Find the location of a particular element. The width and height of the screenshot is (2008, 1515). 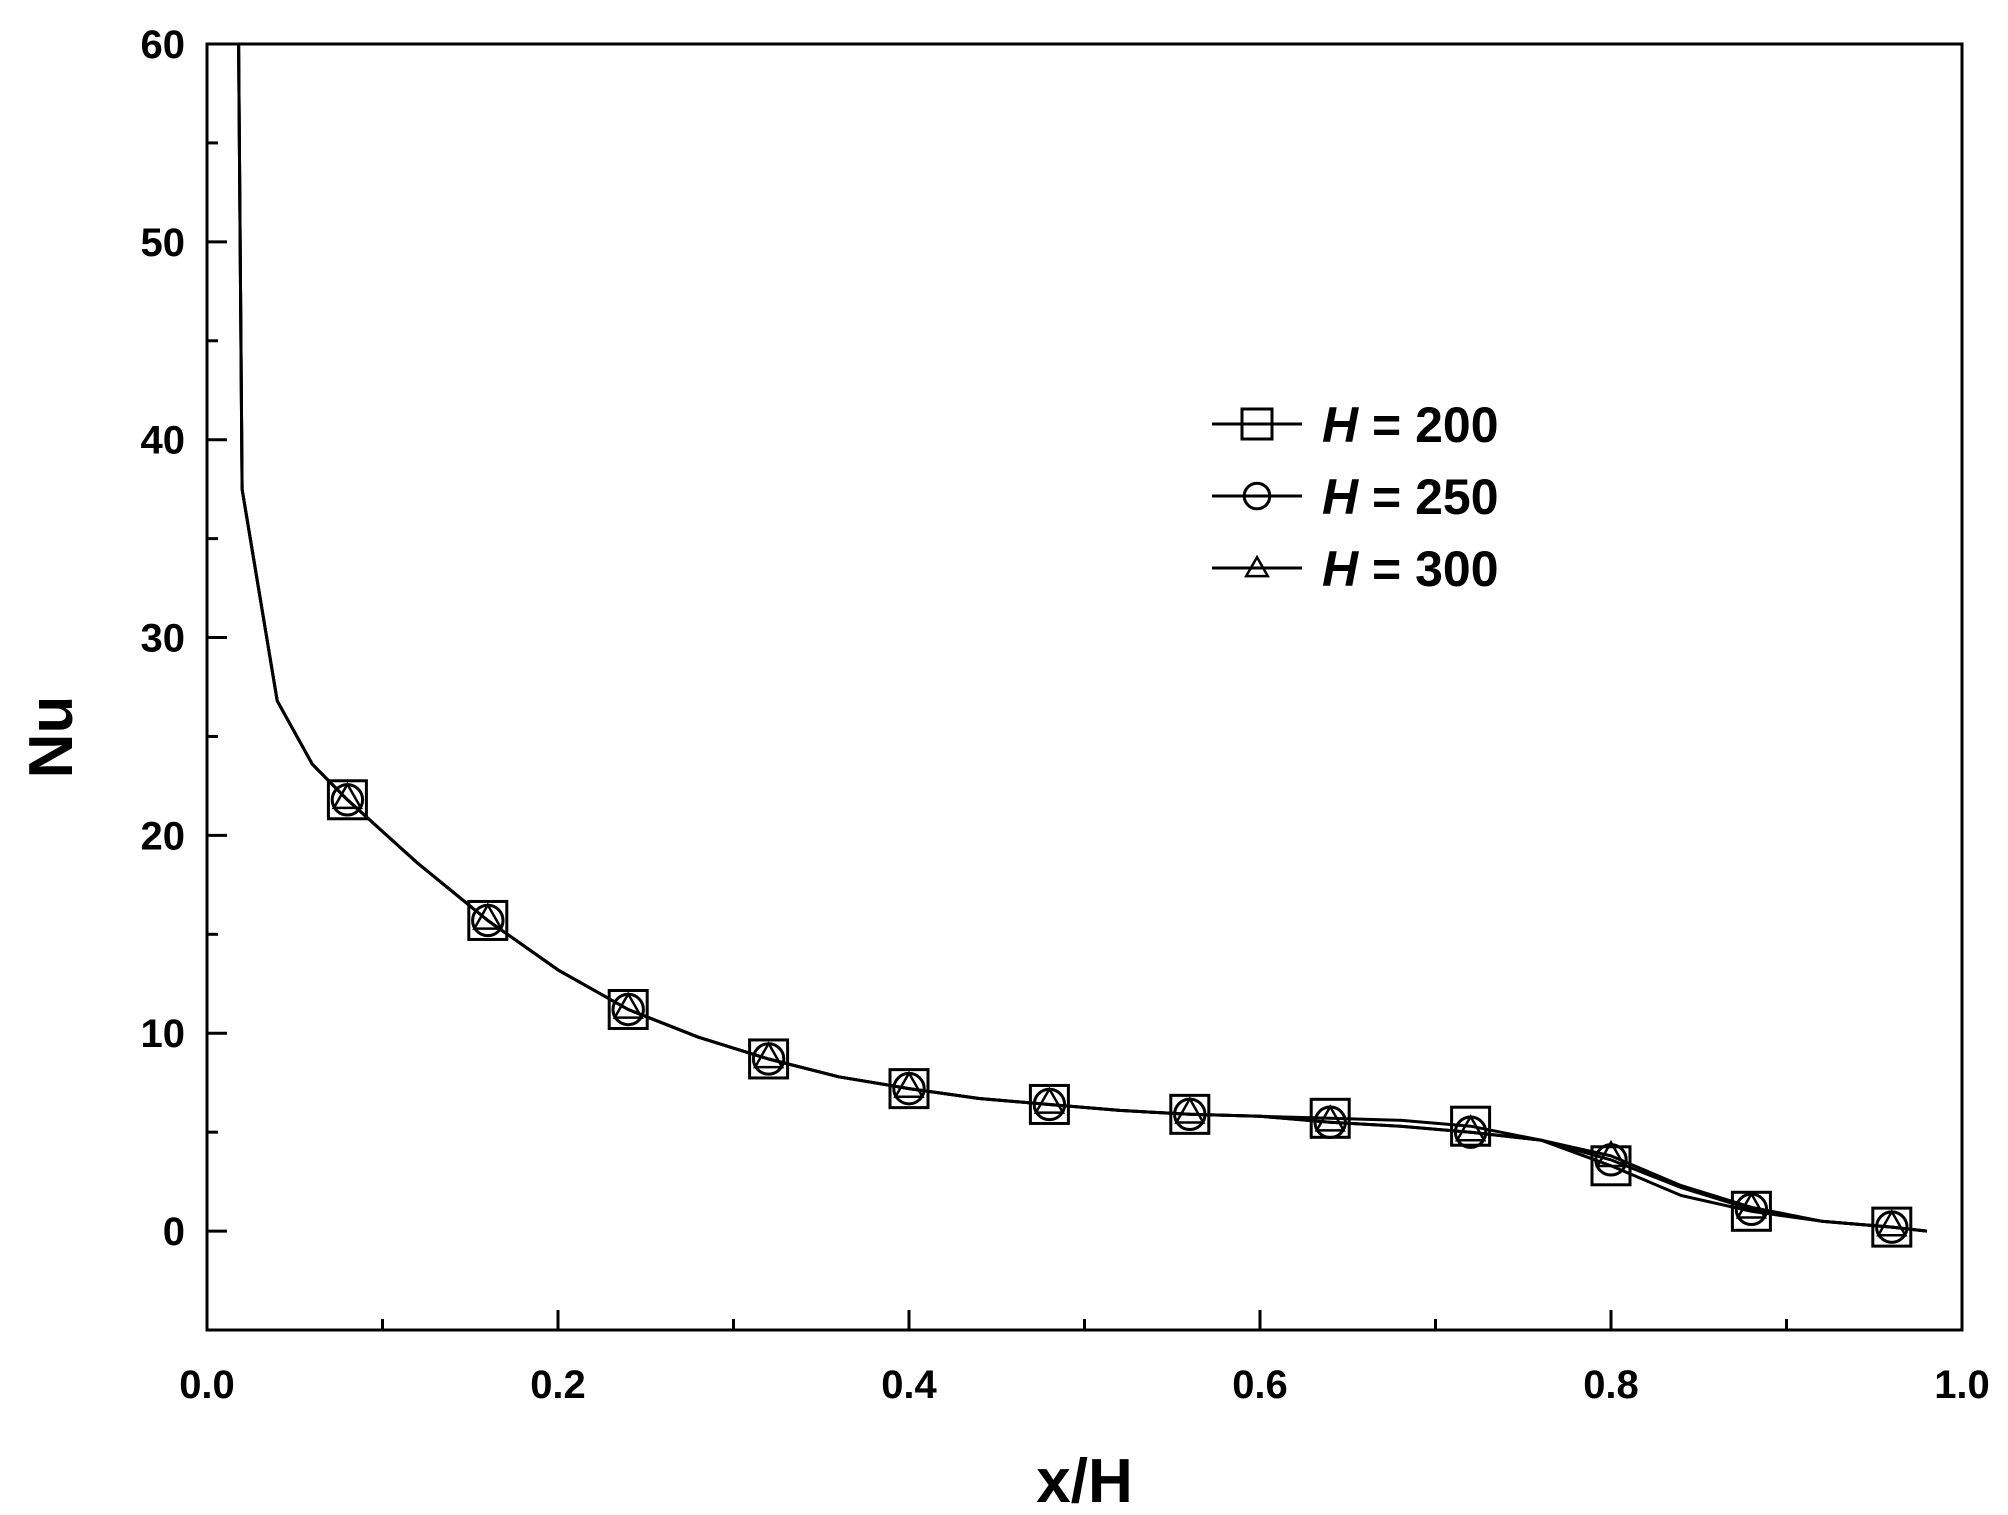

legend-label-value: = 300 is located at coordinates (1428, 569).